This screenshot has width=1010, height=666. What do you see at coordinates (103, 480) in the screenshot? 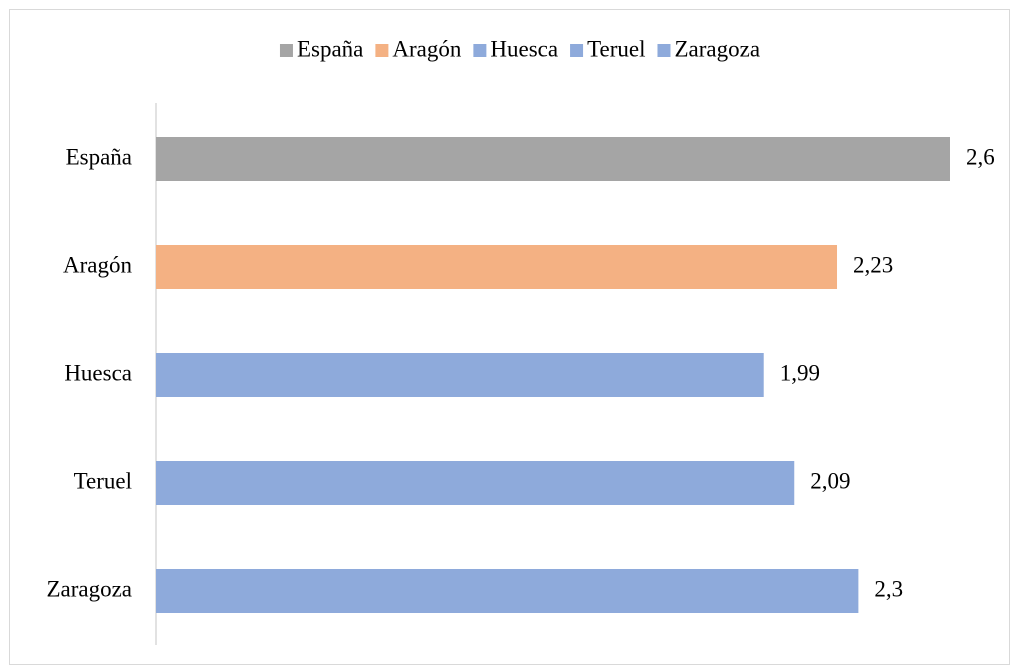
I see `y-tick-label: Teruel` at bounding box center [103, 480].